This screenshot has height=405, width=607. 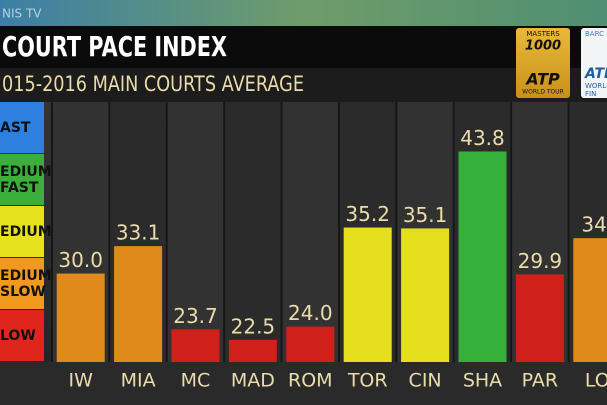 I want to click on pace-label: EDIUM SLOW, so click(x=26, y=284).